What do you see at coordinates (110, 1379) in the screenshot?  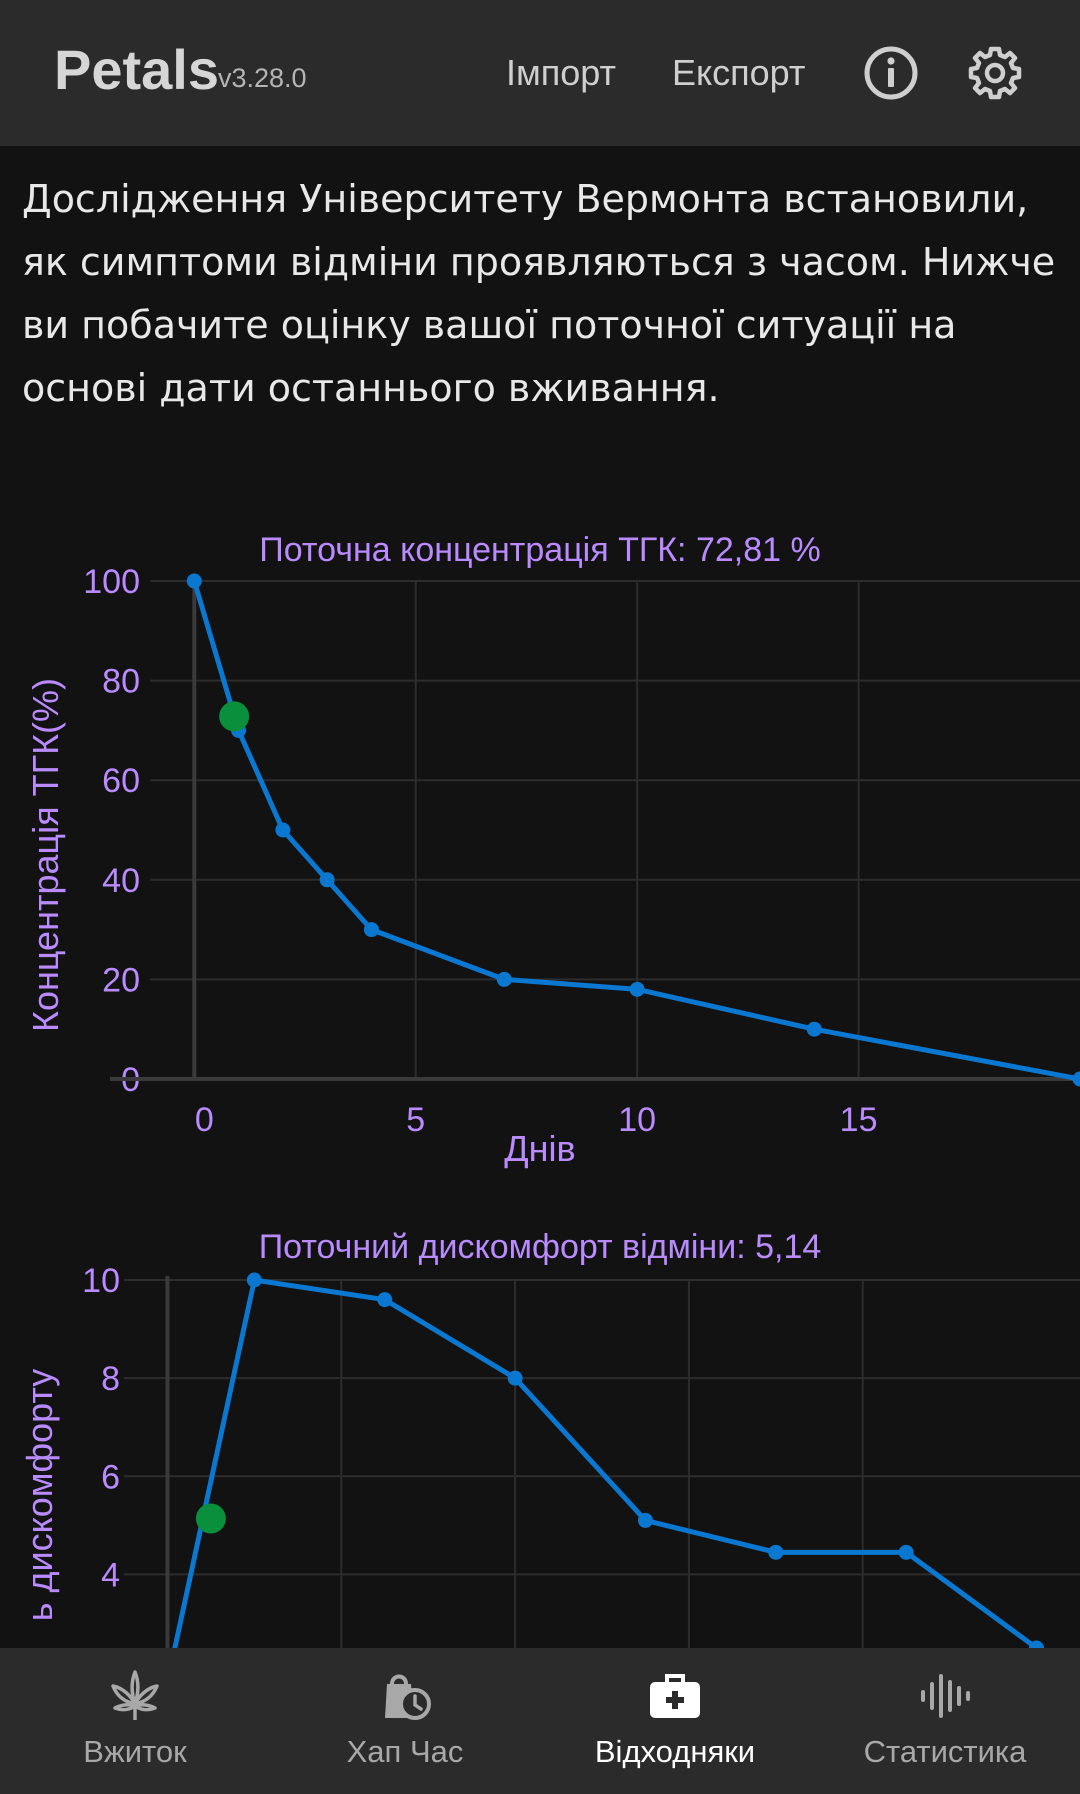 I see `y-tick-label: 8` at bounding box center [110, 1379].